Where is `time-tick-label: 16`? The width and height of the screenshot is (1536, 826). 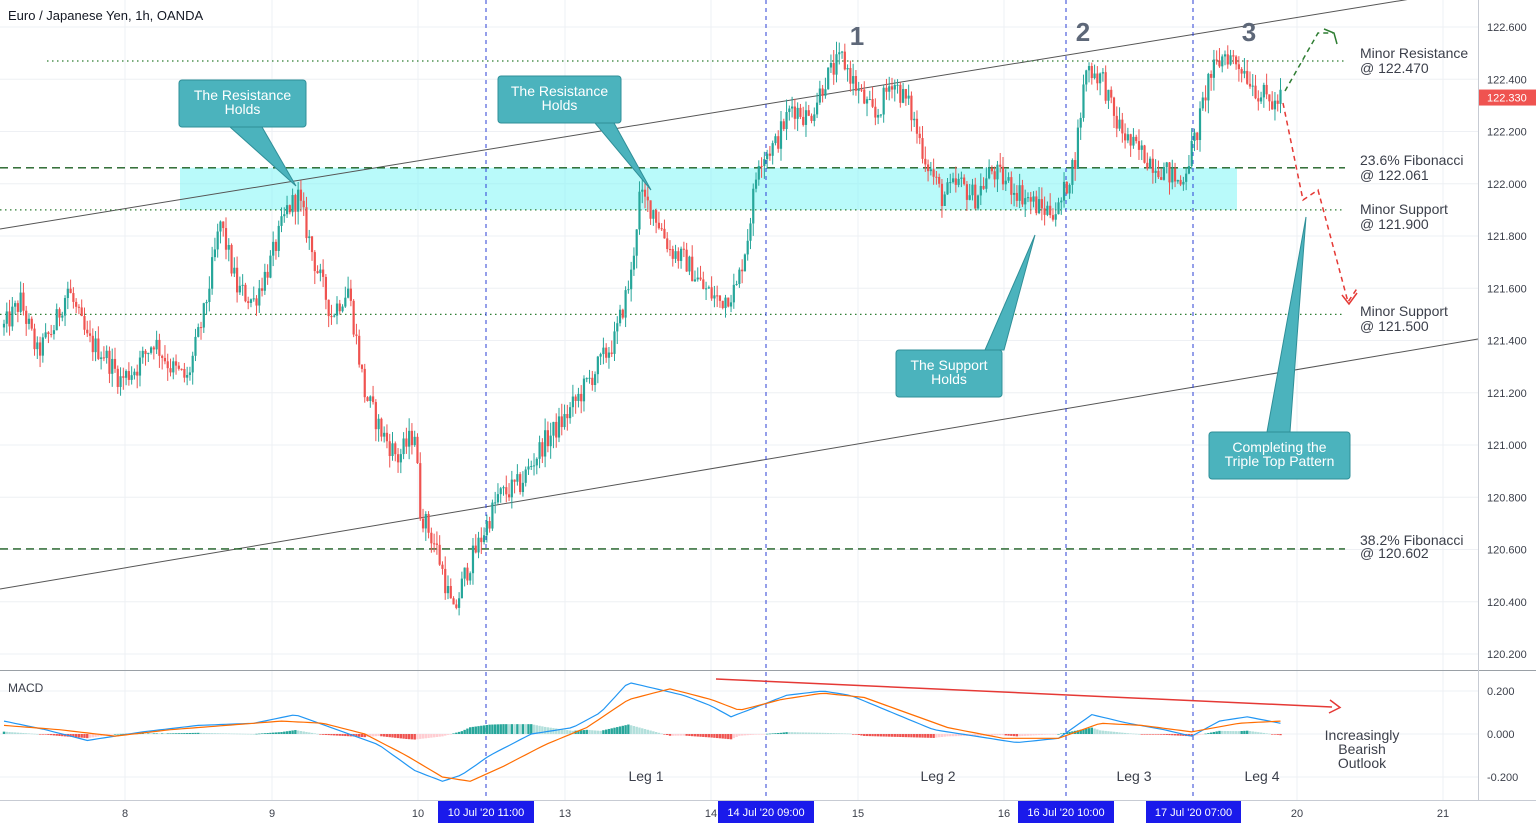 time-tick-label: 16 is located at coordinates (1004, 814).